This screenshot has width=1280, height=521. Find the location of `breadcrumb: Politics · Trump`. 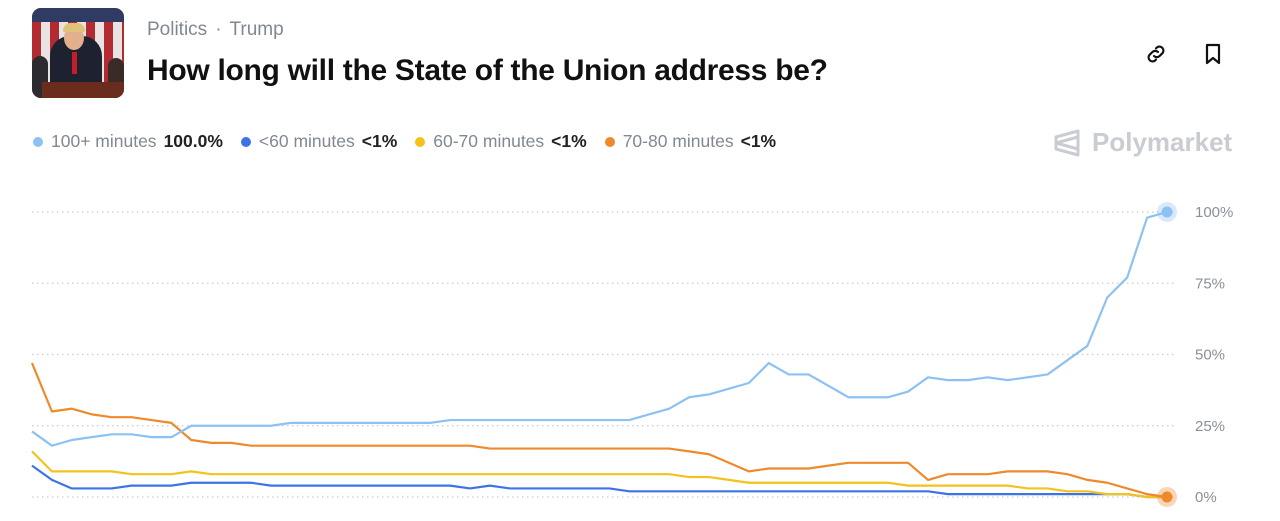

breadcrumb: Politics · Trump is located at coordinates (215, 29).